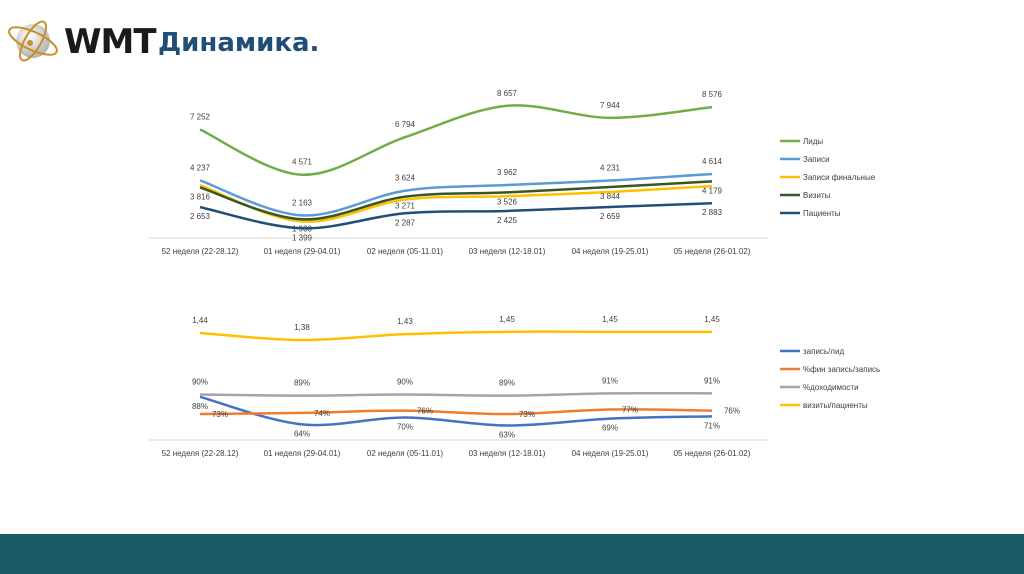  I want to click on data-label: 8 576, so click(712, 94).